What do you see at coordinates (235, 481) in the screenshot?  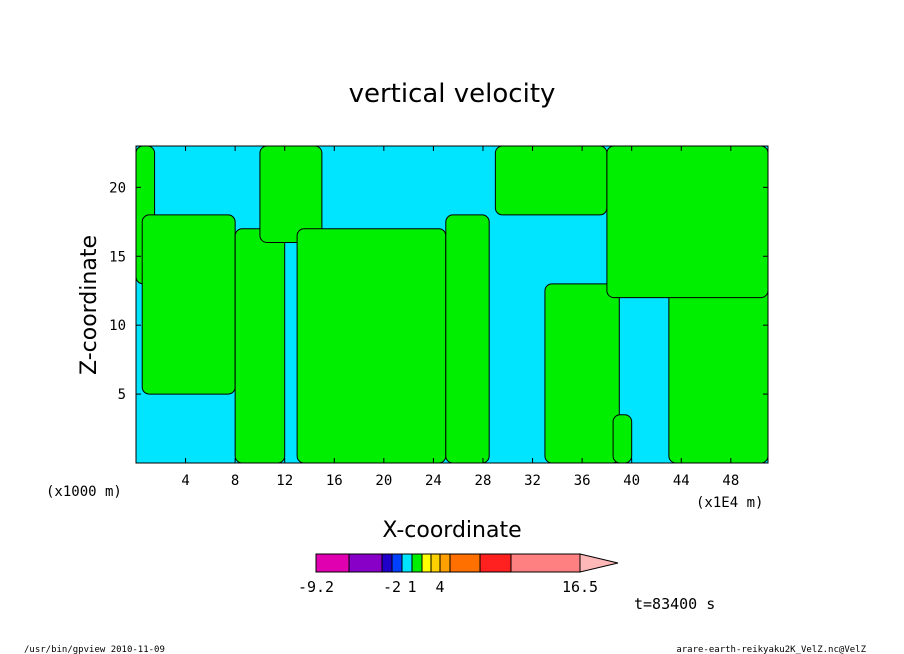 I see `x-tick-label: 8` at bounding box center [235, 481].